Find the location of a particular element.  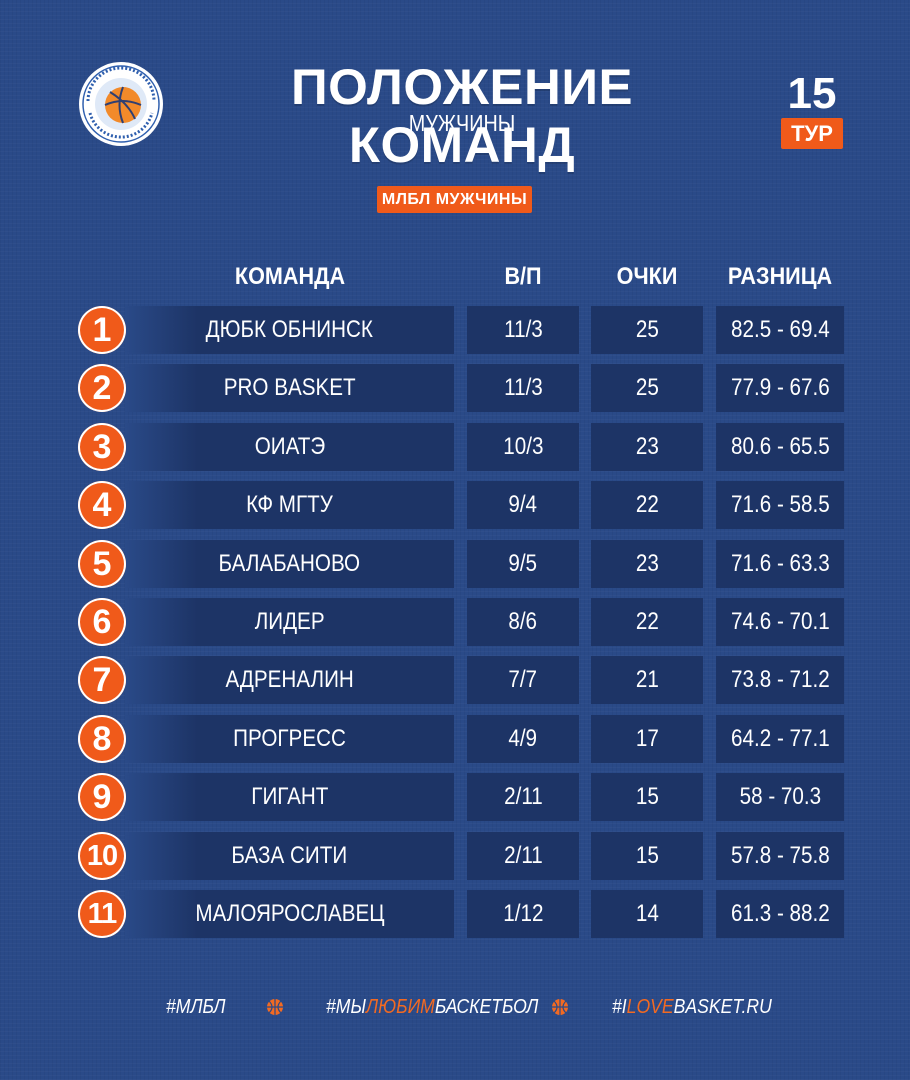

difference-cell: 64.2 - 77.1 is located at coordinates (780, 739).